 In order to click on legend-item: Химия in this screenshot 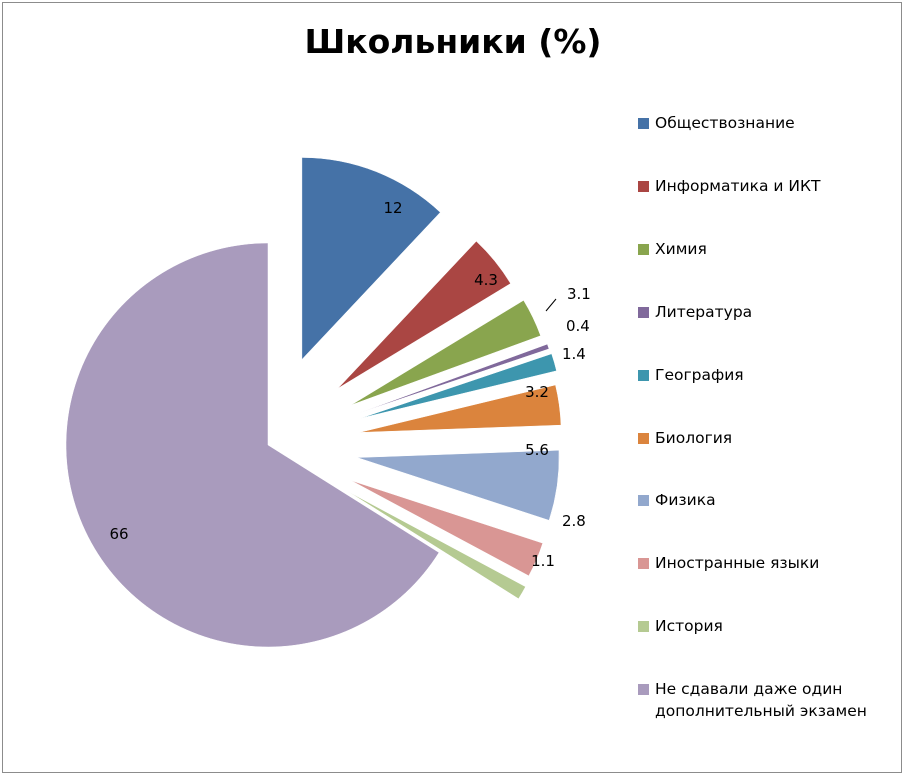, I will do `click(672, 249)`.